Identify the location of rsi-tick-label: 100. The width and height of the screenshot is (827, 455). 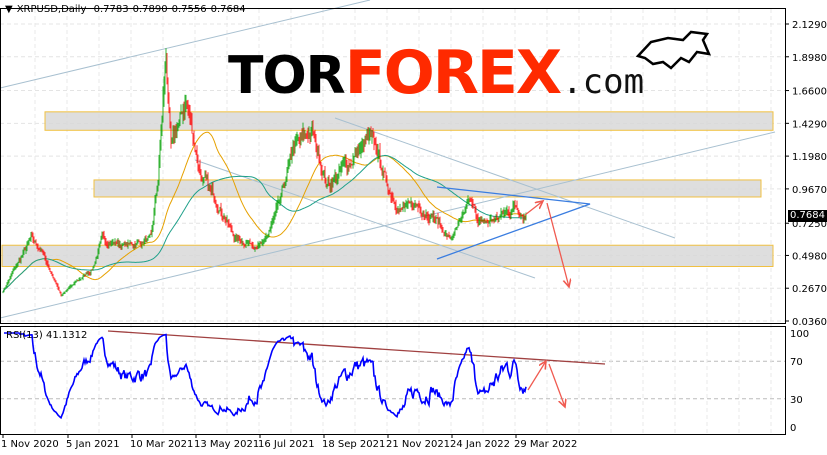
(799, 334).